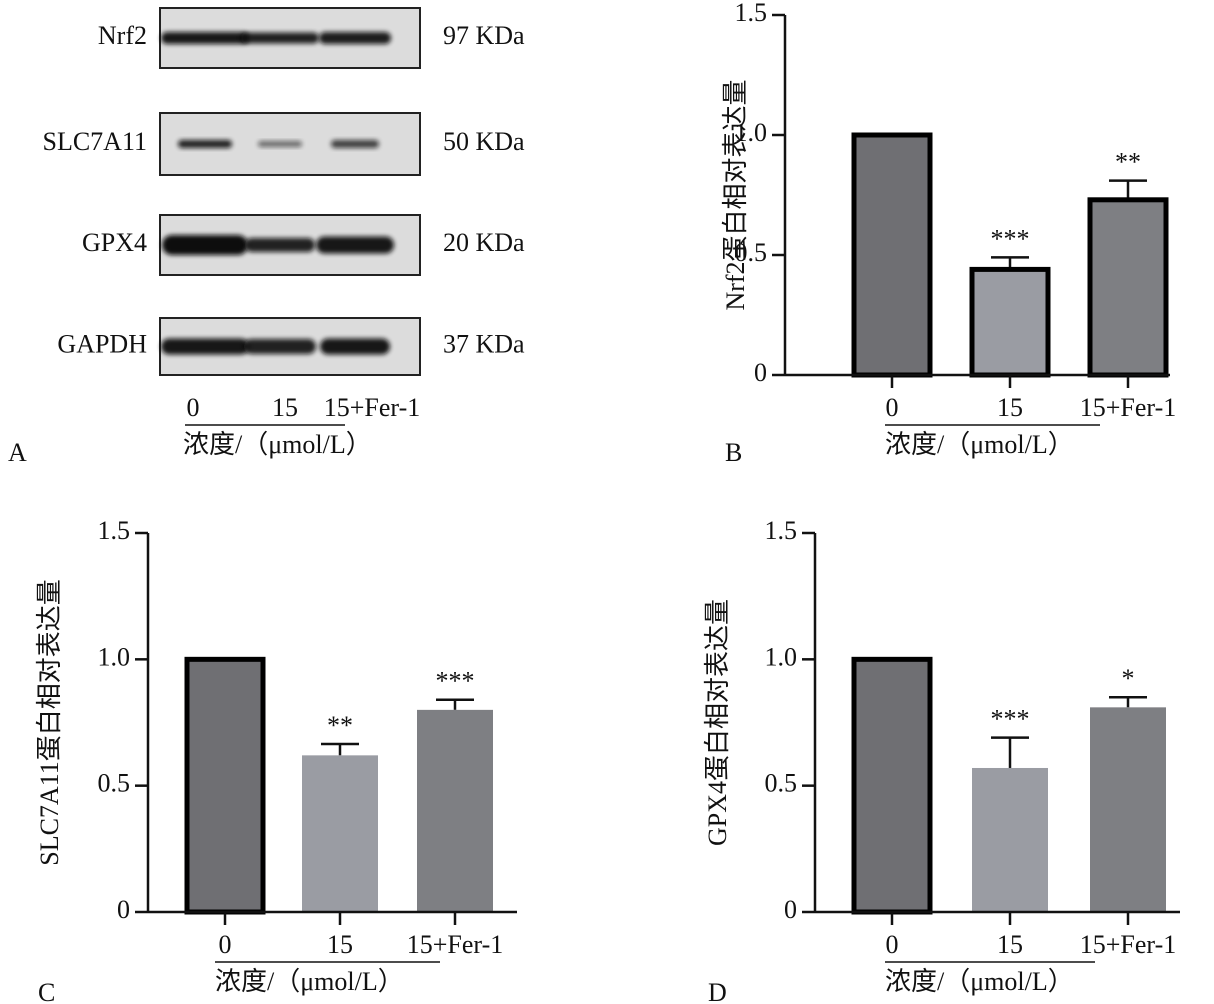  I want to click on blot-row-label: SLC7A11, so click(95, 141).